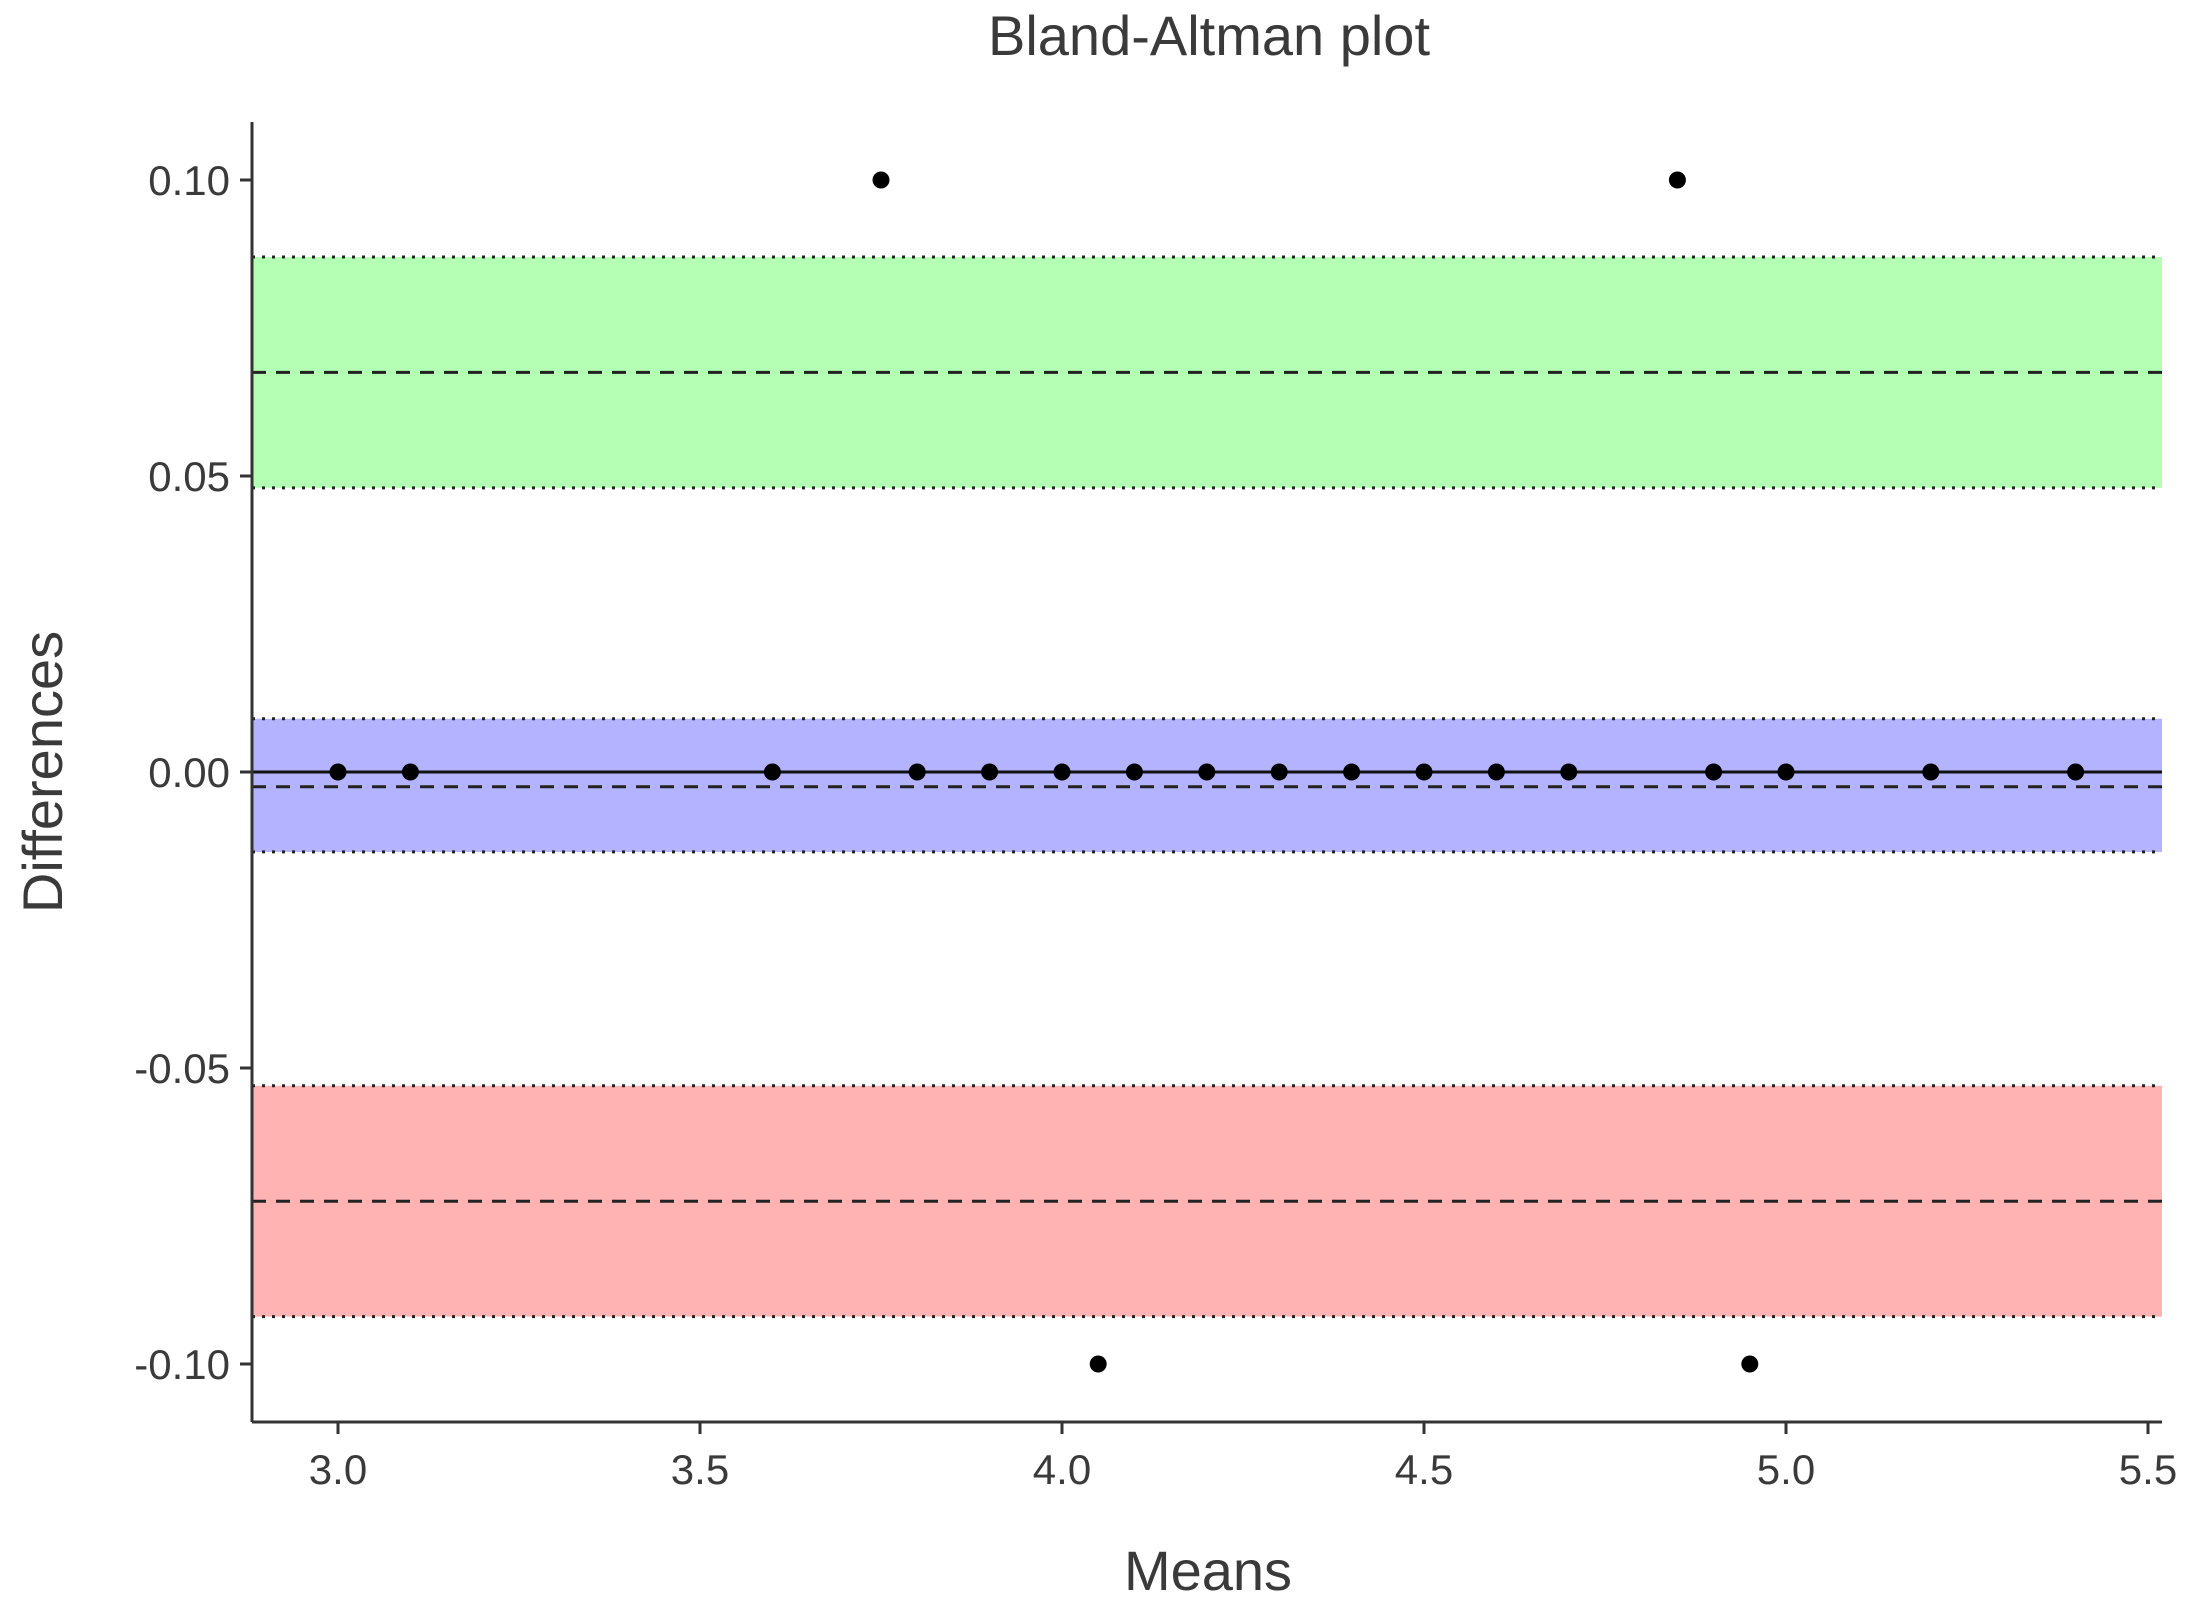  I want to click on x-tick-label-2: 4.0, so click(1062, 1469).